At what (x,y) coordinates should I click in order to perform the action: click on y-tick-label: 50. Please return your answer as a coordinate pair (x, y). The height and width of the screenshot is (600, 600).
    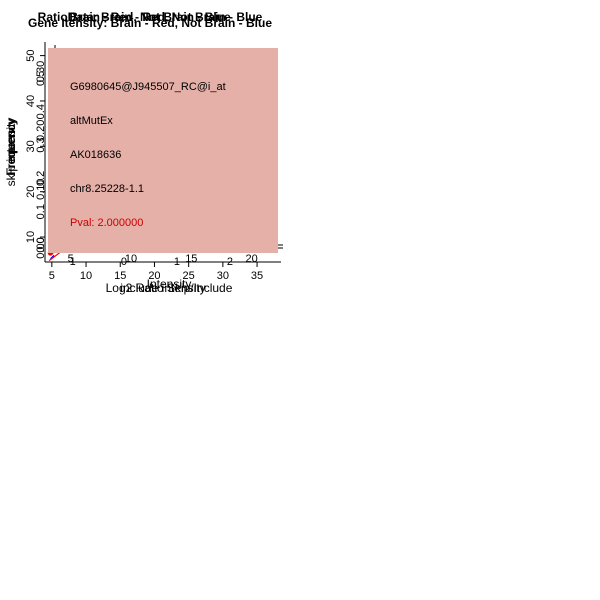
    Looking at the image, I should click on (31, 55).